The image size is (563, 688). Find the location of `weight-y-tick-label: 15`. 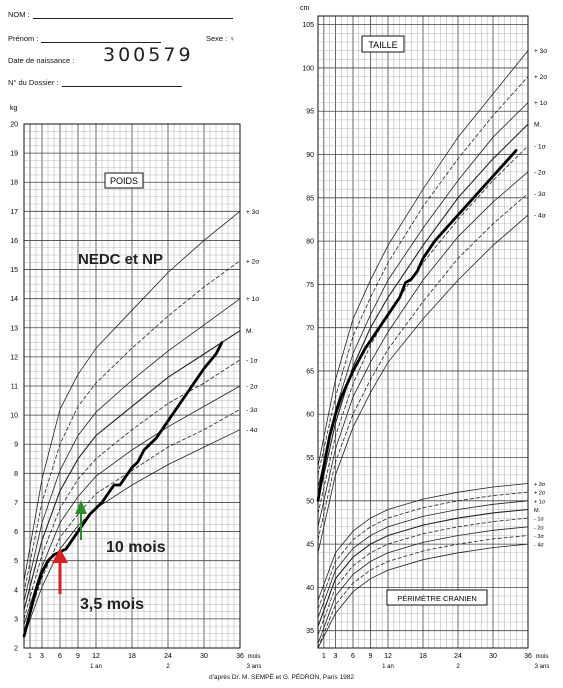

weight-y-tick-label: 15 is located at coordinates (14, 270).